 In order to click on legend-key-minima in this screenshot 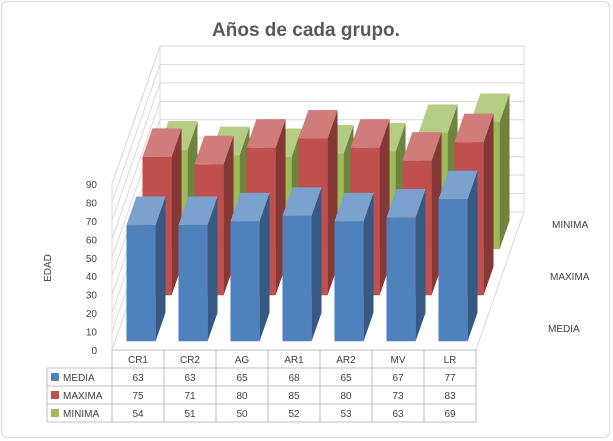, I will do `click(55, 413)`.